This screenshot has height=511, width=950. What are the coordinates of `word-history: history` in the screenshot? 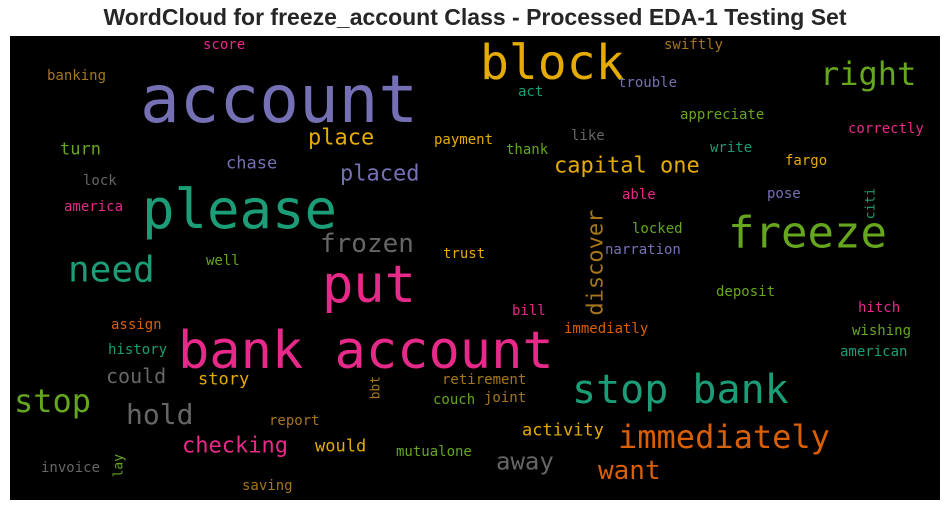 It's located at (137, 350).